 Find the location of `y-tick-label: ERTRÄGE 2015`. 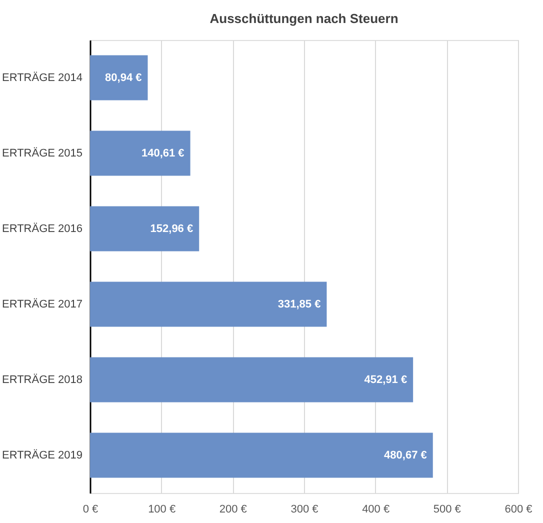

y-tick-label: ERTRÄGE 2015 is located at coordinates (42, 153).